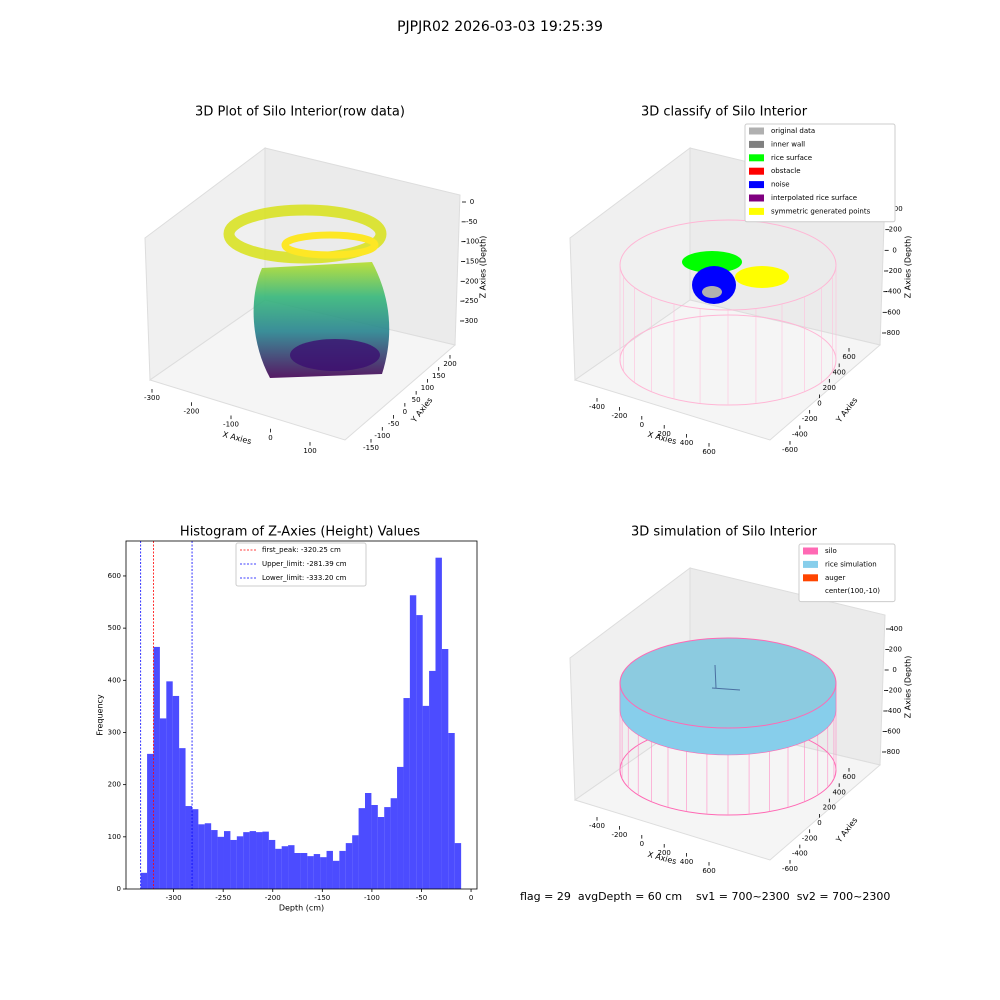  What do you see at coordinates (382, 436) in the screenshot?
I see `y-tick-label: -100` at bounding box center [382, 436].